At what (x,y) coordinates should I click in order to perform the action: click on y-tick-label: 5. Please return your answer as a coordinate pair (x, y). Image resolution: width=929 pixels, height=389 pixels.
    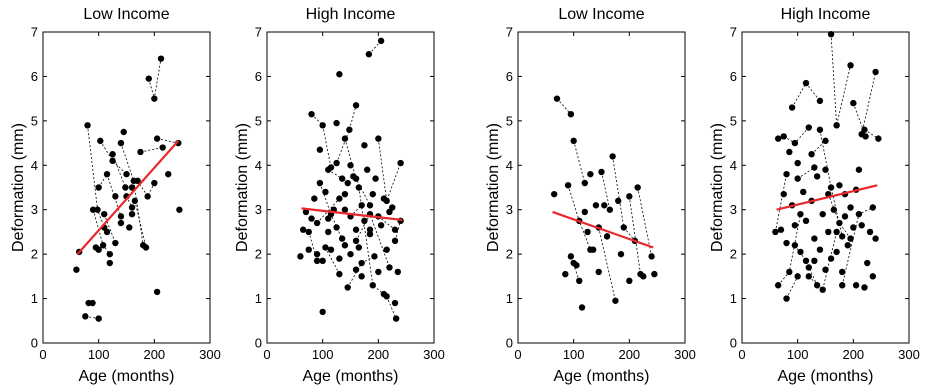
    Looking at the image, I should click on (258, 120).